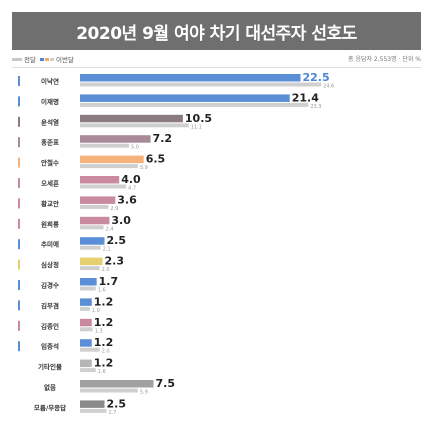 The image size is (433, 447). What do you see at coordinates (131, 179) in the screenshot?
I see `current-value-label: 4.0` at bounding box center [131, 179].